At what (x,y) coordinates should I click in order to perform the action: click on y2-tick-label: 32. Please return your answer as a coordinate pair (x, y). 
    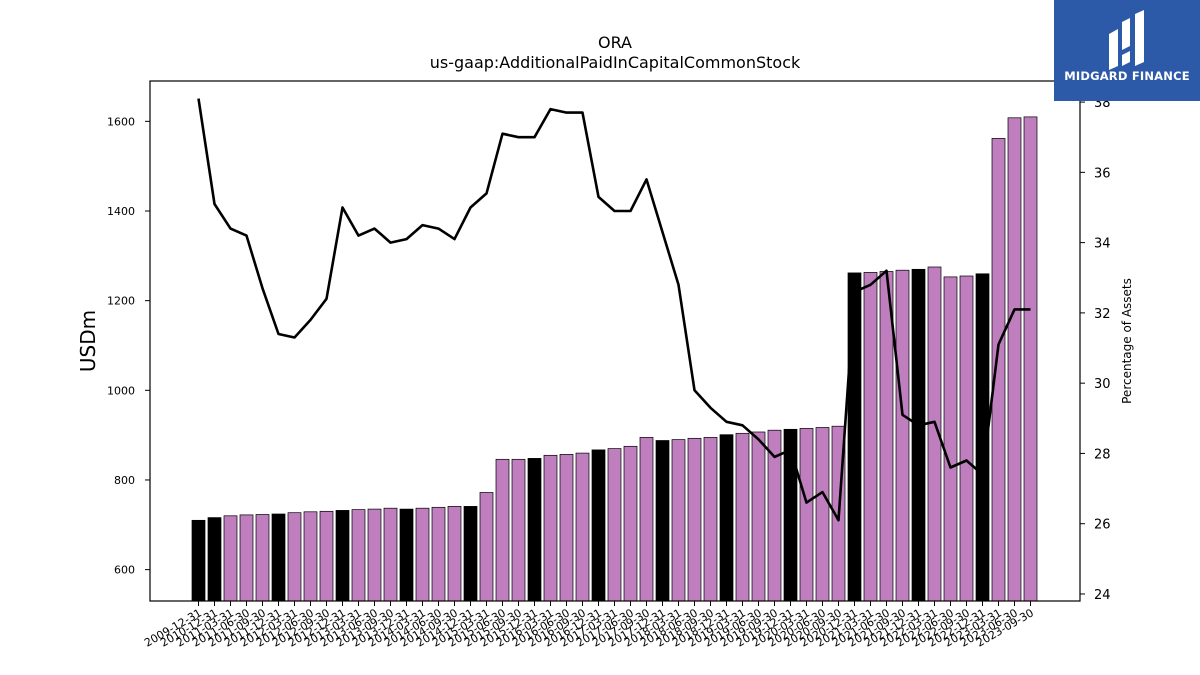
    Looking at the image, I should click on (1102, 314).